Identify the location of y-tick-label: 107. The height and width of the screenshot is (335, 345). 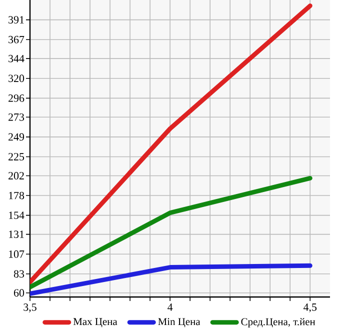
(16, 254).